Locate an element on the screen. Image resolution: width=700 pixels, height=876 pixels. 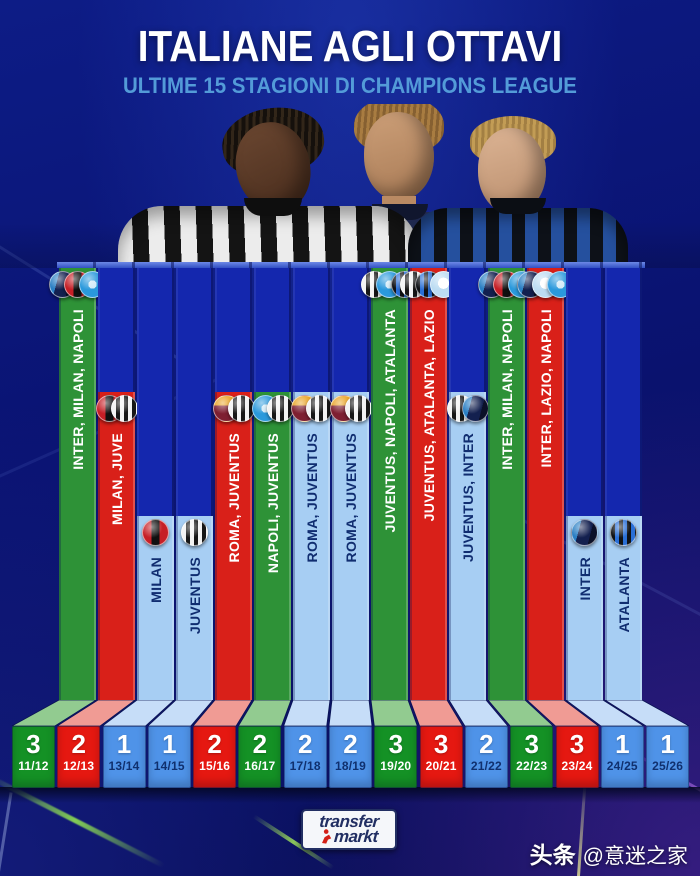
base-front-19/20: 3 19/20 is located at coordinates (396, 757).